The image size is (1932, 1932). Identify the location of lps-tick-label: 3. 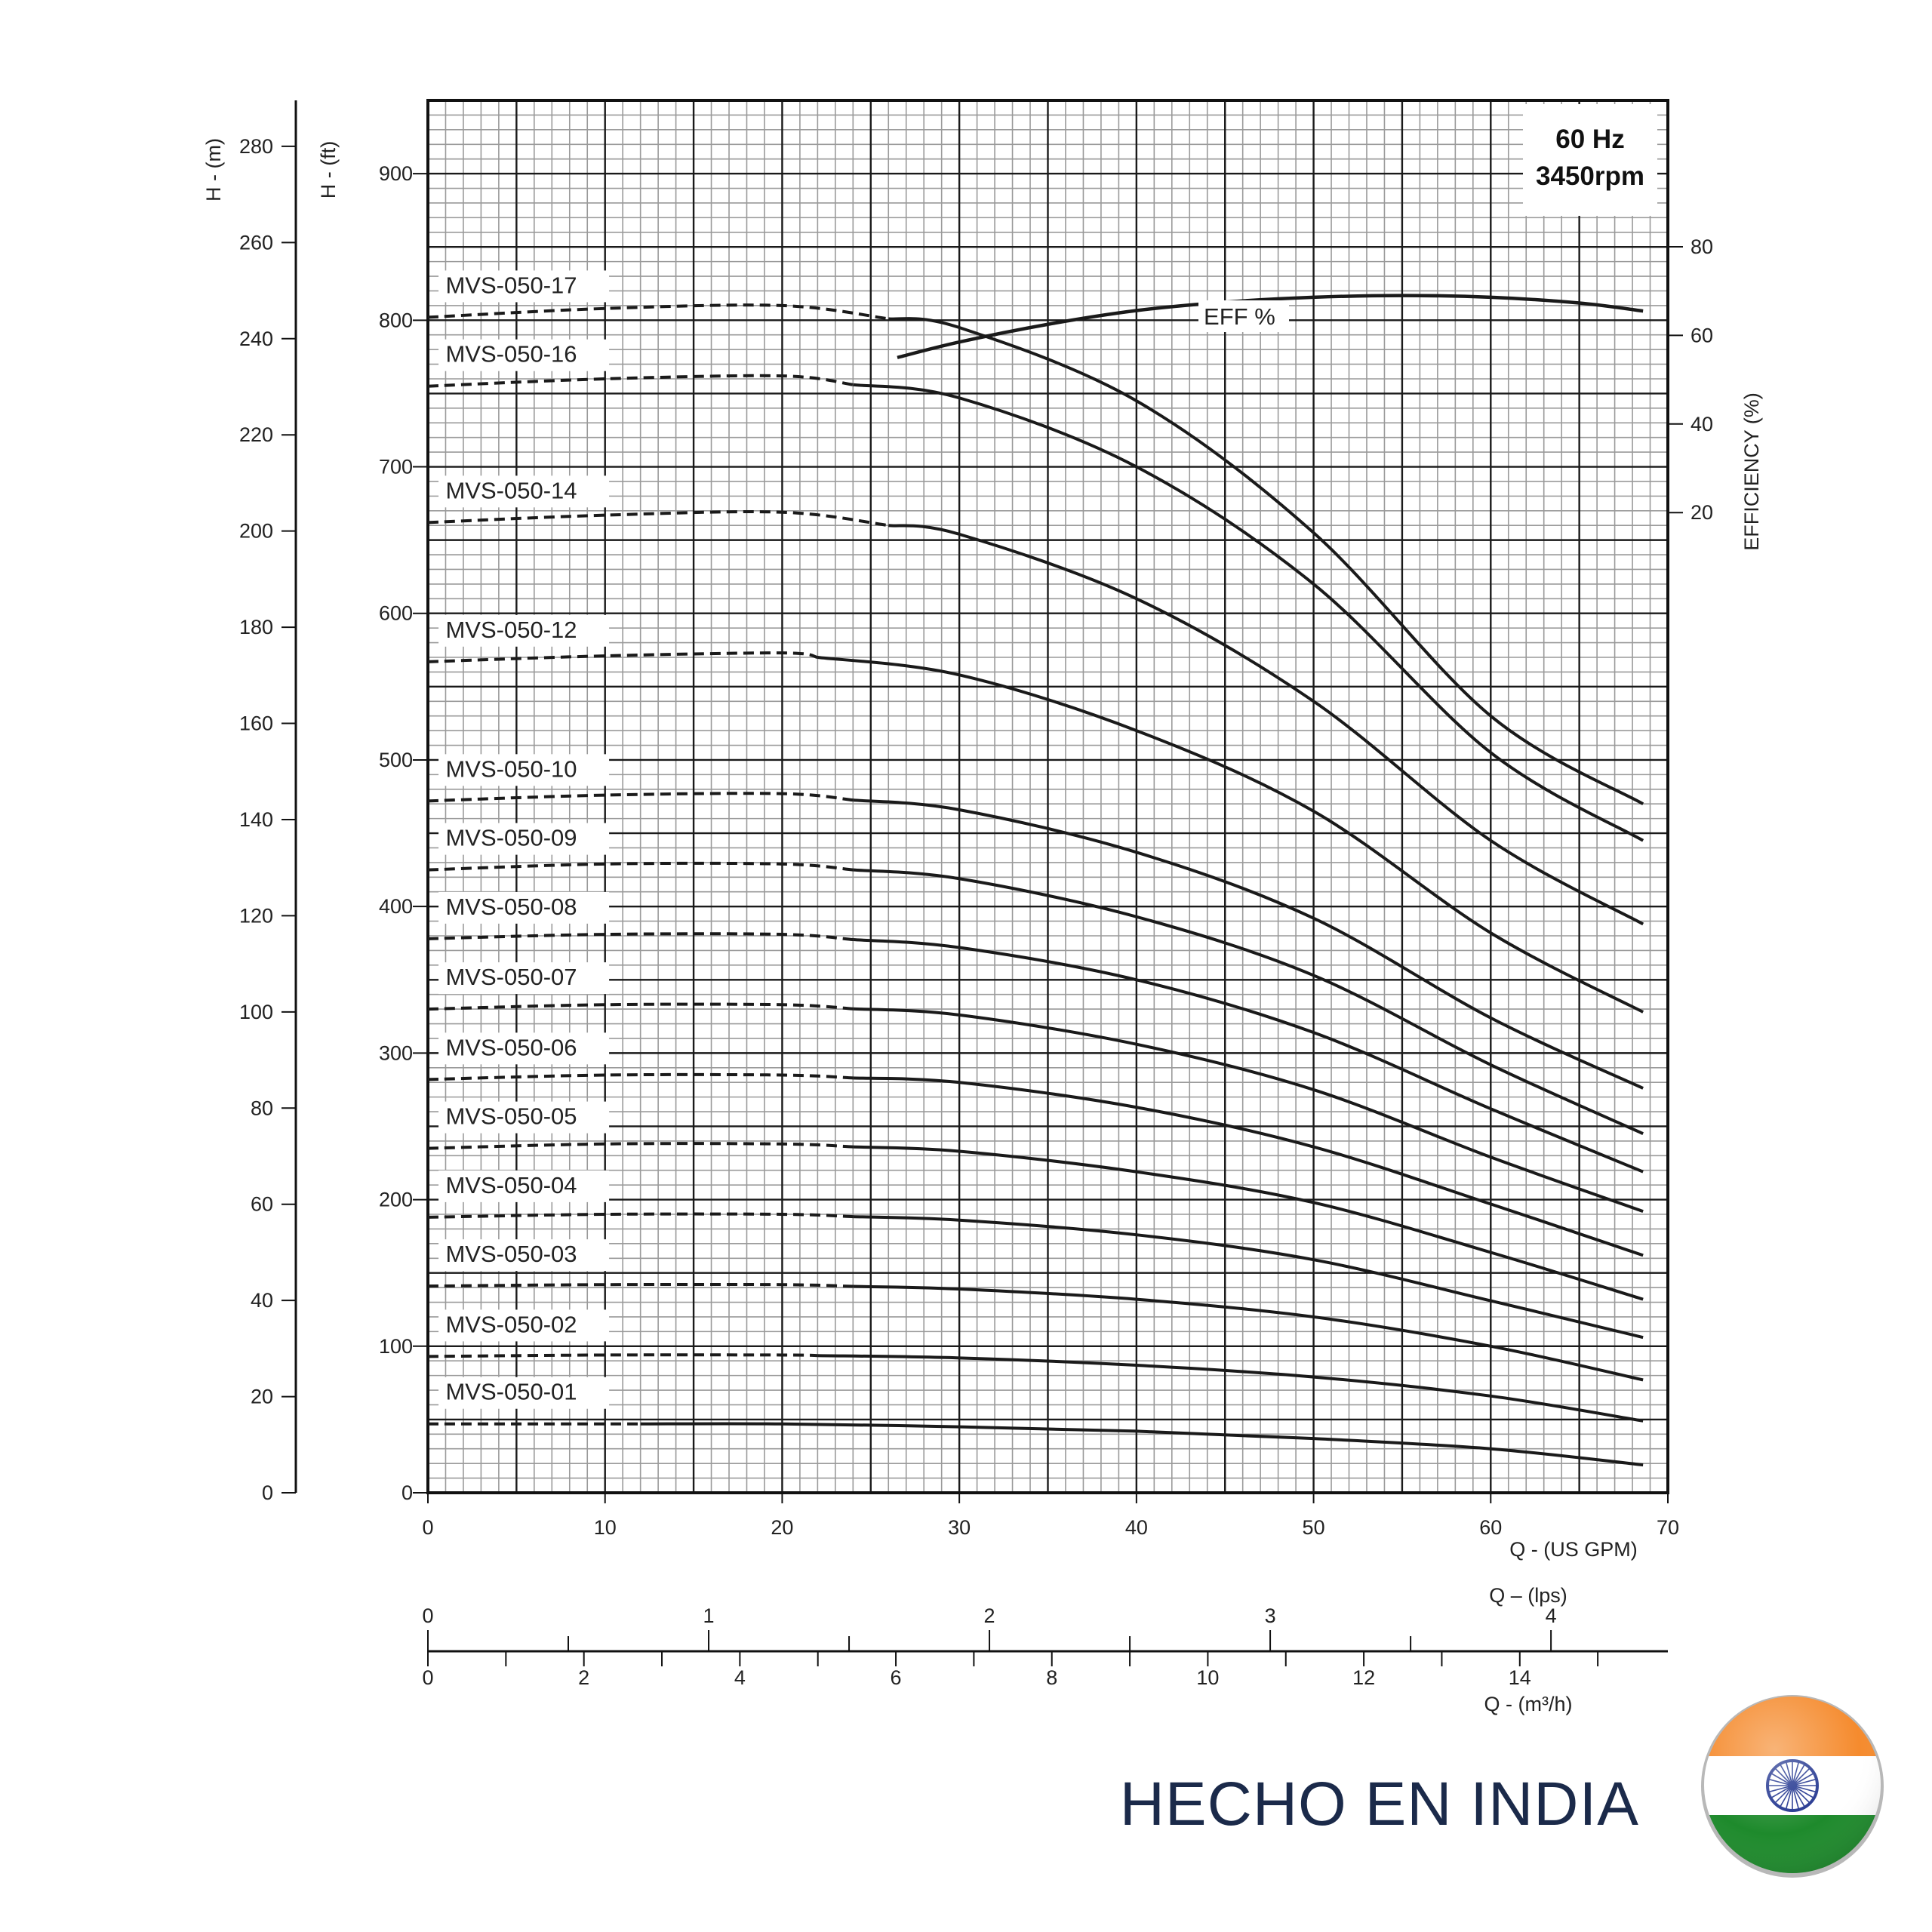
(1270, 1615).